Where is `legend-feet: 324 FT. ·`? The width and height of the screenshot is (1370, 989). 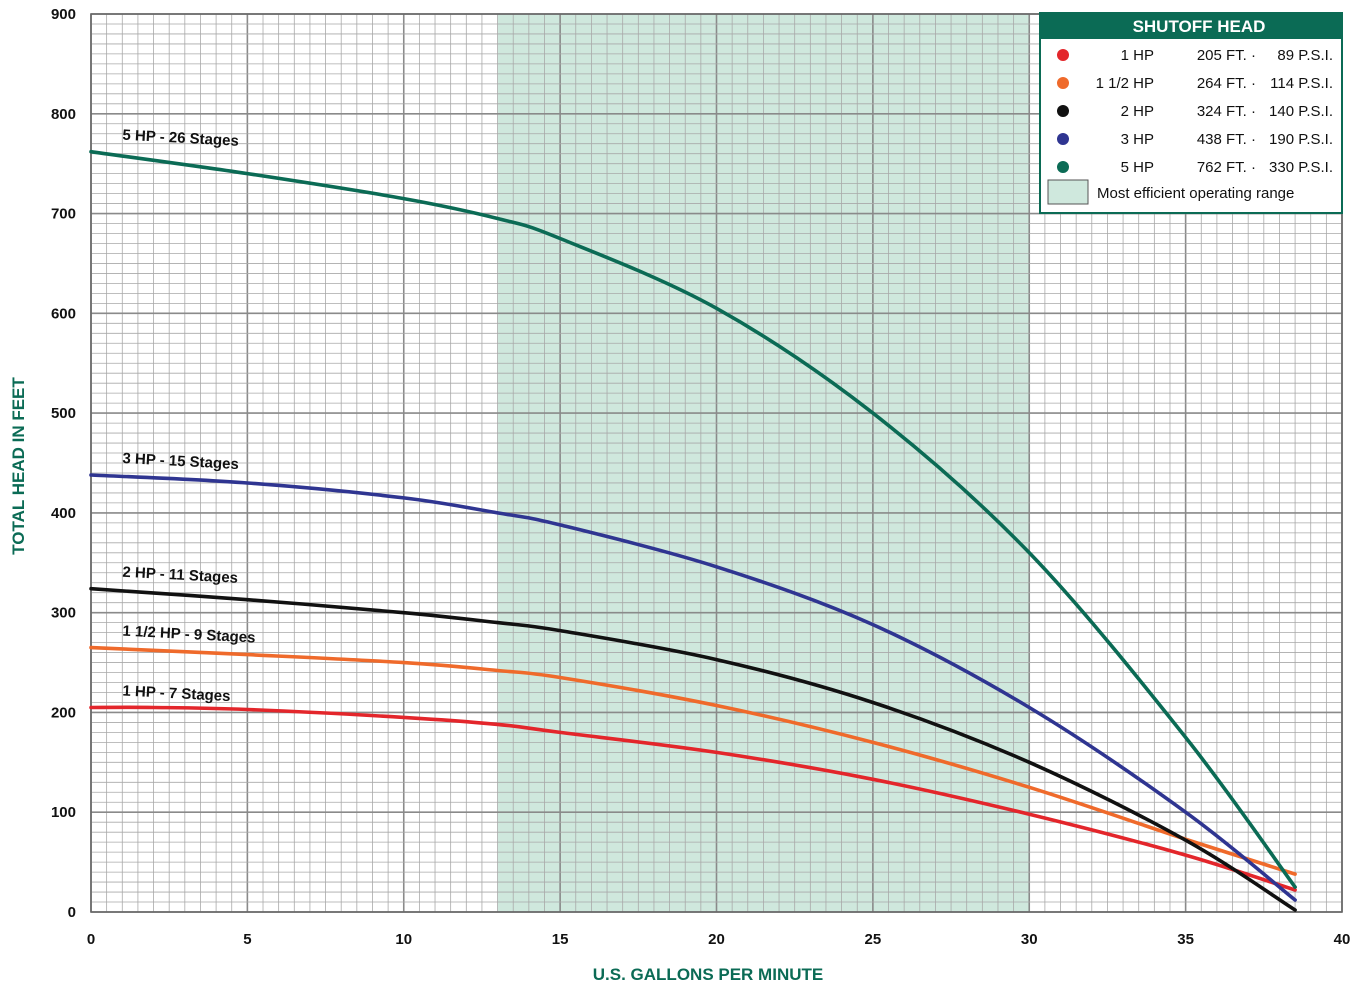 legend-feet: 324 FT. · is located at coordinates (1226, 111).